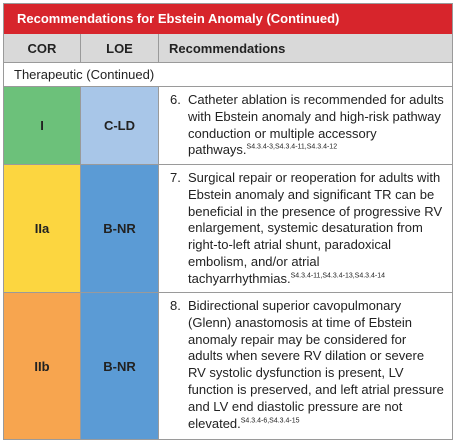 This screenshot has width=459, height=443. I want to click on cor-cell: IIb, so click(42, 366).